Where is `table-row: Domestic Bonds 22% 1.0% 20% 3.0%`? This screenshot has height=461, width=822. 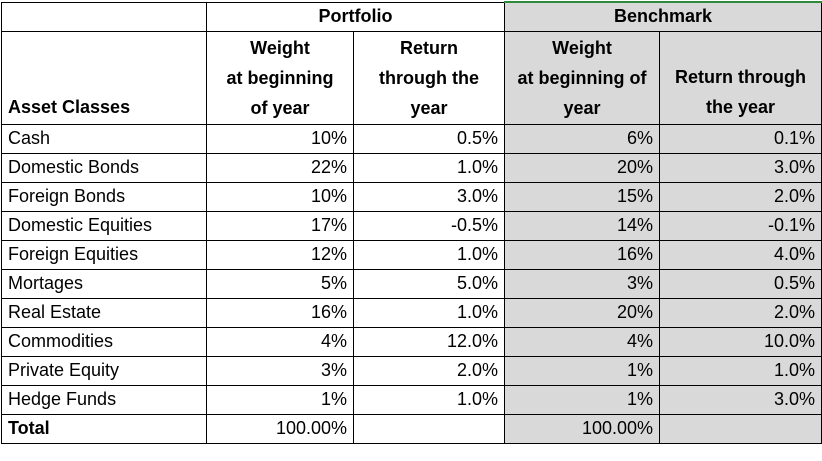 table-row: Domestic Bonds 22% 1.0% 20% 3.0% is located at coordinates (411, 167).